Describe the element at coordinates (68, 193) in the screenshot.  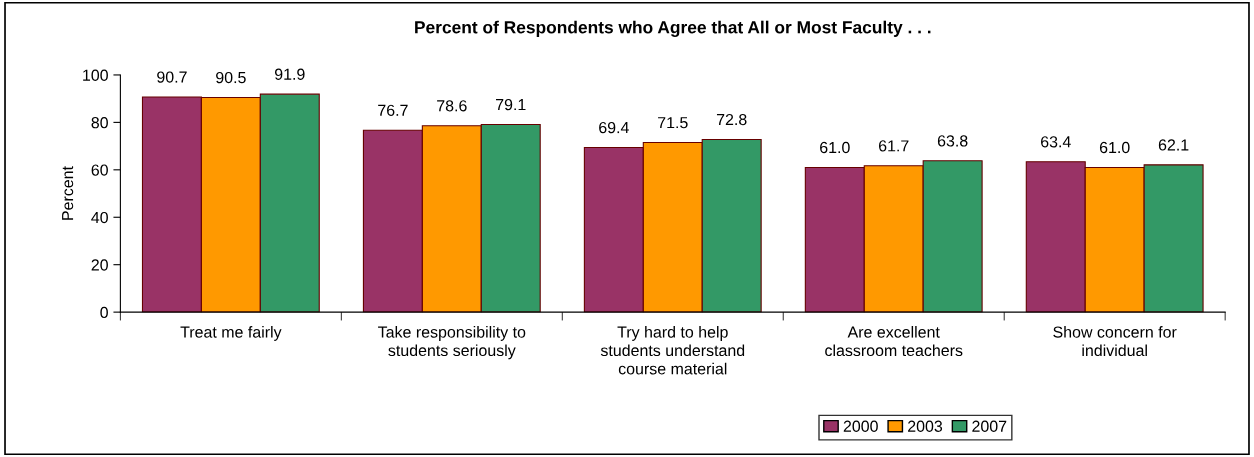
I see `y-axis-title: Percent` at that location.